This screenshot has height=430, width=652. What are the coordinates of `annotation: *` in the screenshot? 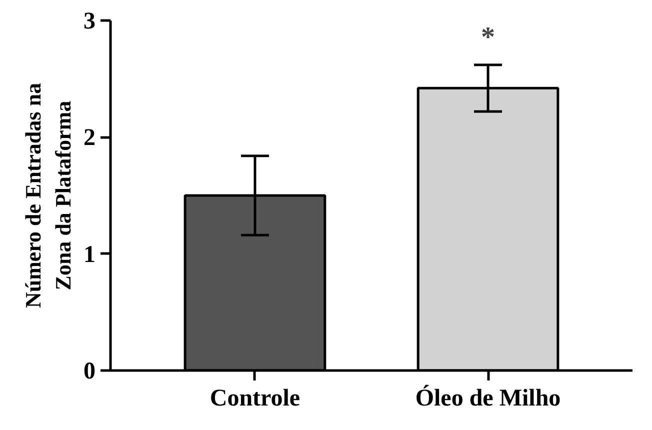 It's located at (488, 37).